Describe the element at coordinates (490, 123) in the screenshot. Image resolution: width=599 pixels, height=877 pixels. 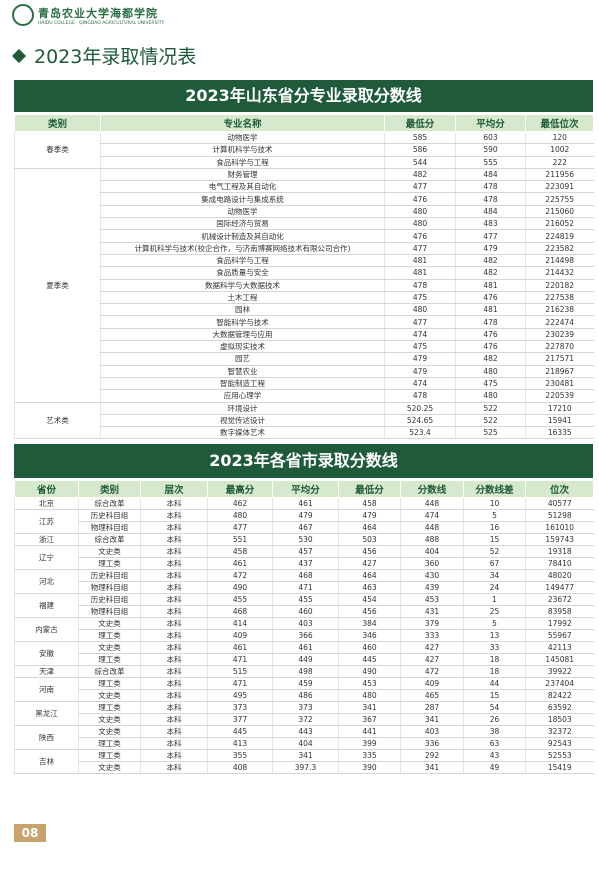
I see `column-header: 平均分` at that location.